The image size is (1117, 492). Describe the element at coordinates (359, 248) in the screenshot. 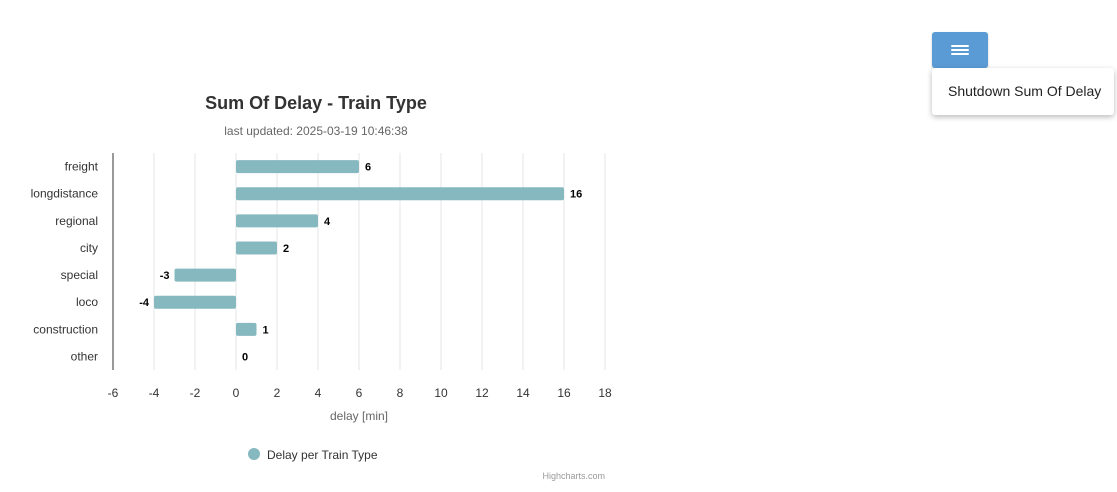

I see `bars` at that location.